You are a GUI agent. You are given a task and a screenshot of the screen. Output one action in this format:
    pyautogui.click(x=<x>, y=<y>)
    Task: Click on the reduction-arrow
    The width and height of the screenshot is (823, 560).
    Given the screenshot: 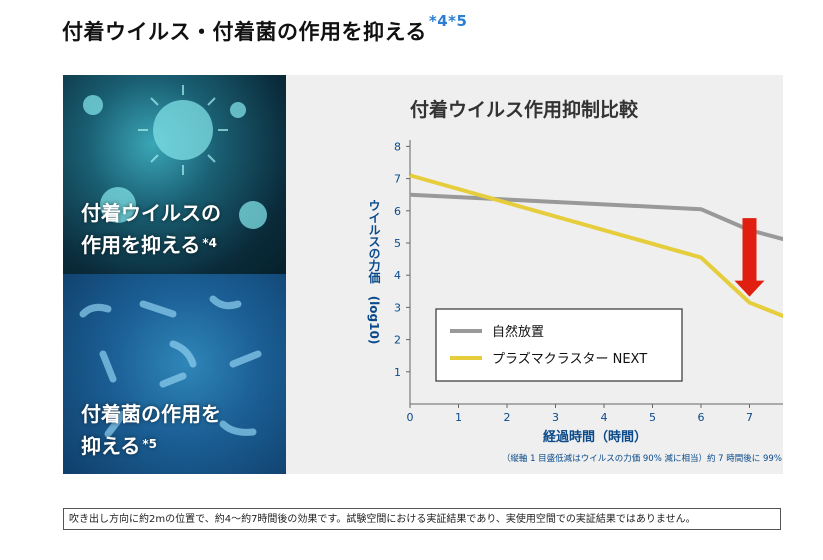 What is the action you would take?
    pyautogui.click(x=749, y=257)
    